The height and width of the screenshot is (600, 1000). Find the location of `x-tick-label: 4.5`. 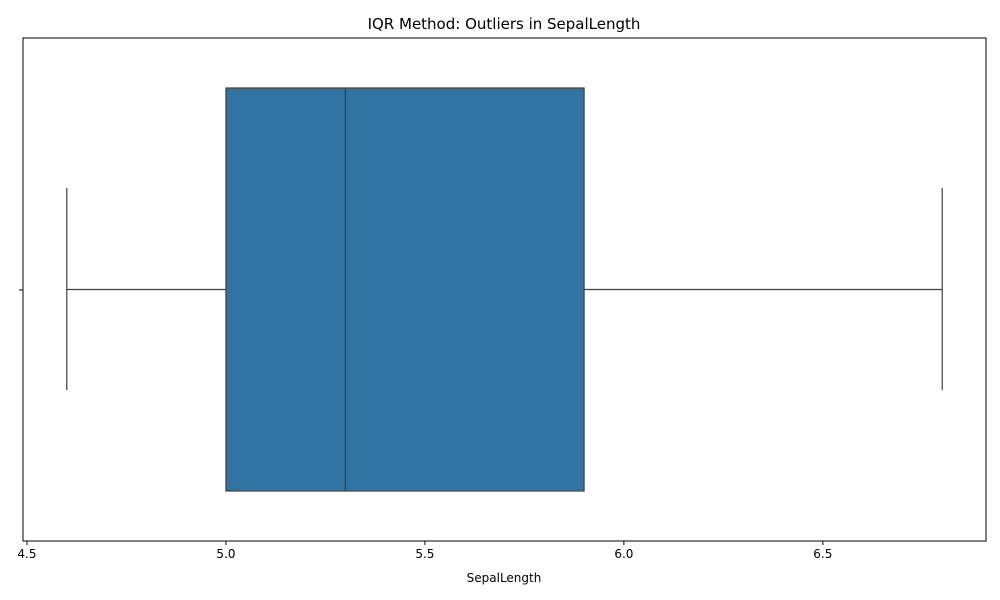

x-tick-label: 4.5 is located at coordinates (26, 554).